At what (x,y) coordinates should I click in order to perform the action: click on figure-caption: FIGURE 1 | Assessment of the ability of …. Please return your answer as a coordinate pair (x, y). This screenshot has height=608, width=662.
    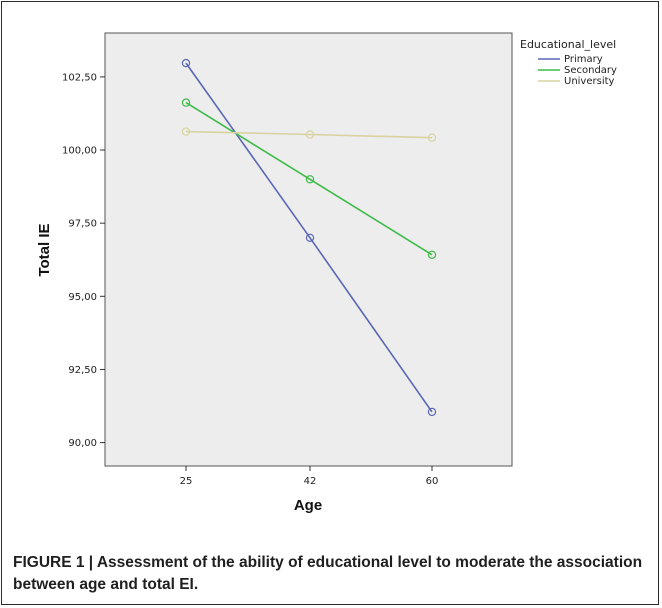
    Looking at the image, I should click on (328, 573).